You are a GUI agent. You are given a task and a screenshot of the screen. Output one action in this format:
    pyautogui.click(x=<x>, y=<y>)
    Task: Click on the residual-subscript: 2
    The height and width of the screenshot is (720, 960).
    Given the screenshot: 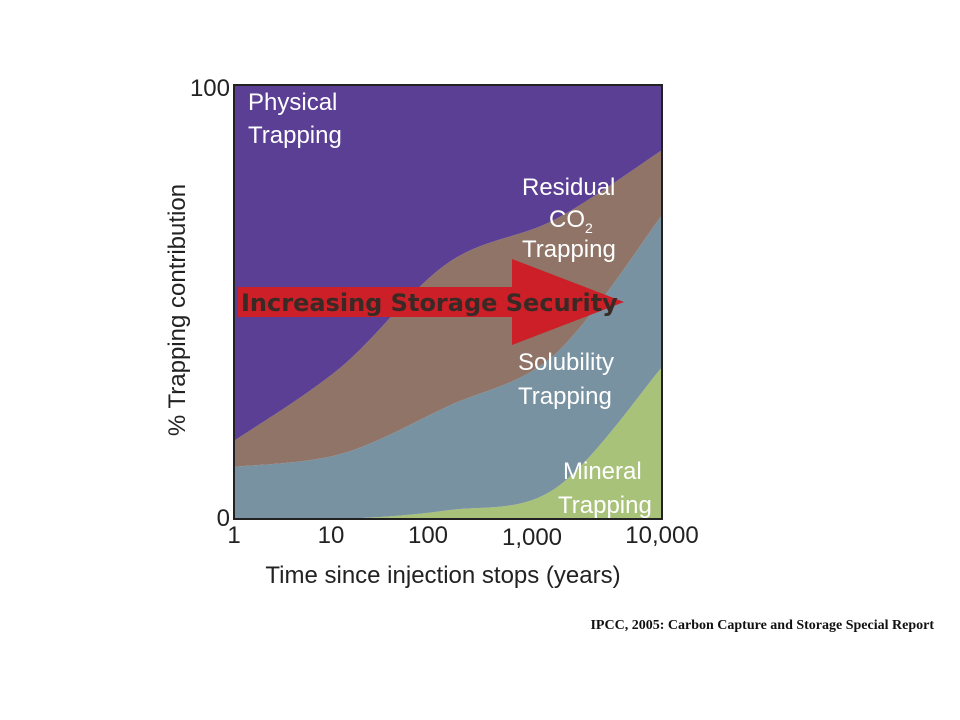 What is the action you would take?
    pyautogui.click(x=589, y=228)
    